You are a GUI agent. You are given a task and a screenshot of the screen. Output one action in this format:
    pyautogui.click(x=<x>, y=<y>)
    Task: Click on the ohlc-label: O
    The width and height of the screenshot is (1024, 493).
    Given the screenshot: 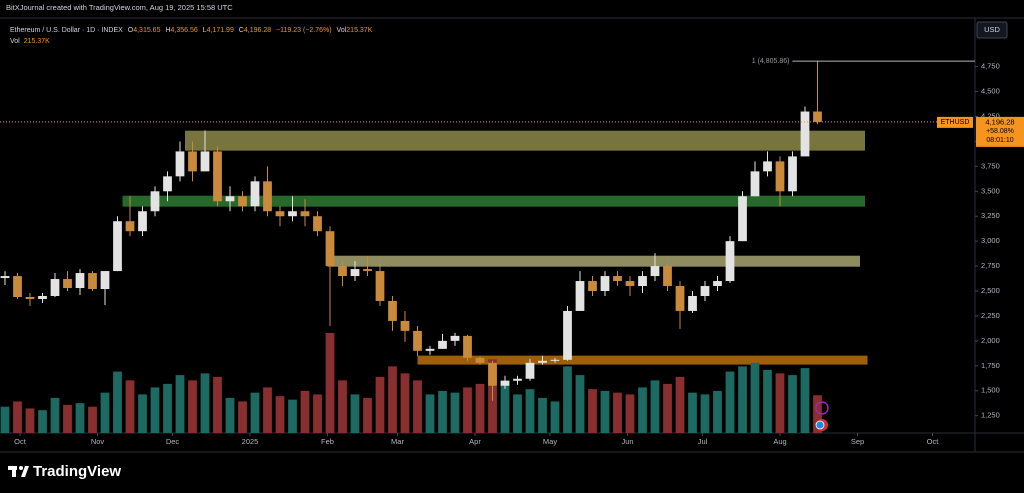 What is the action you would take?
    pyautogui.click(x=131, y=30)
    